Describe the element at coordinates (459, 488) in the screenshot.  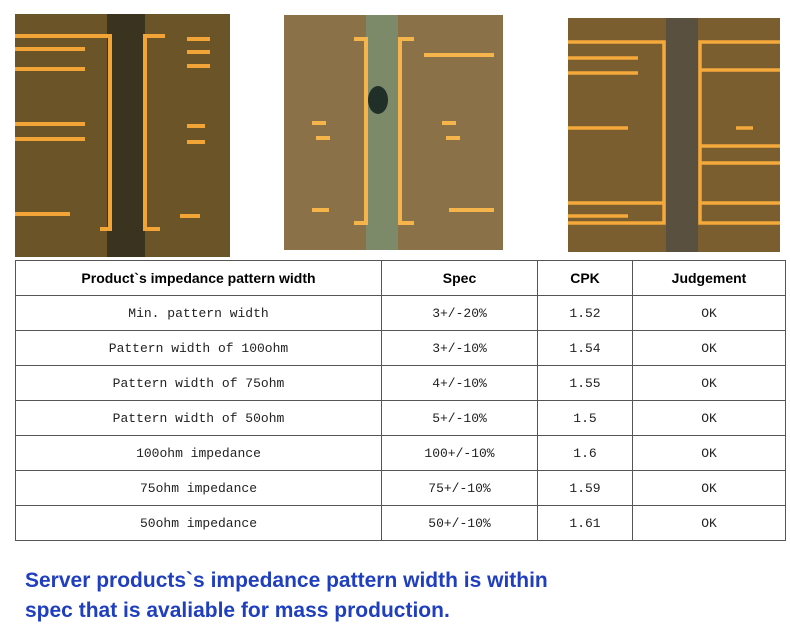
I see `table-cell: 75+/-10%` at that location.